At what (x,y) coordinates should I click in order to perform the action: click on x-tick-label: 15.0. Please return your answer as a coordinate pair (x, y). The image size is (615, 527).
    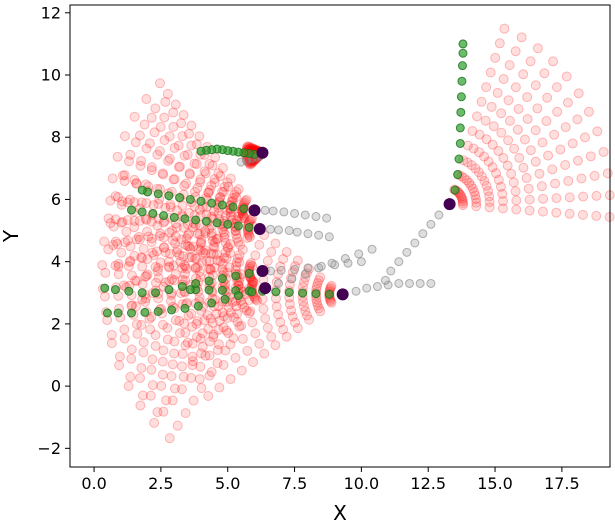
    Looking at the image, I should click on (495, 483).